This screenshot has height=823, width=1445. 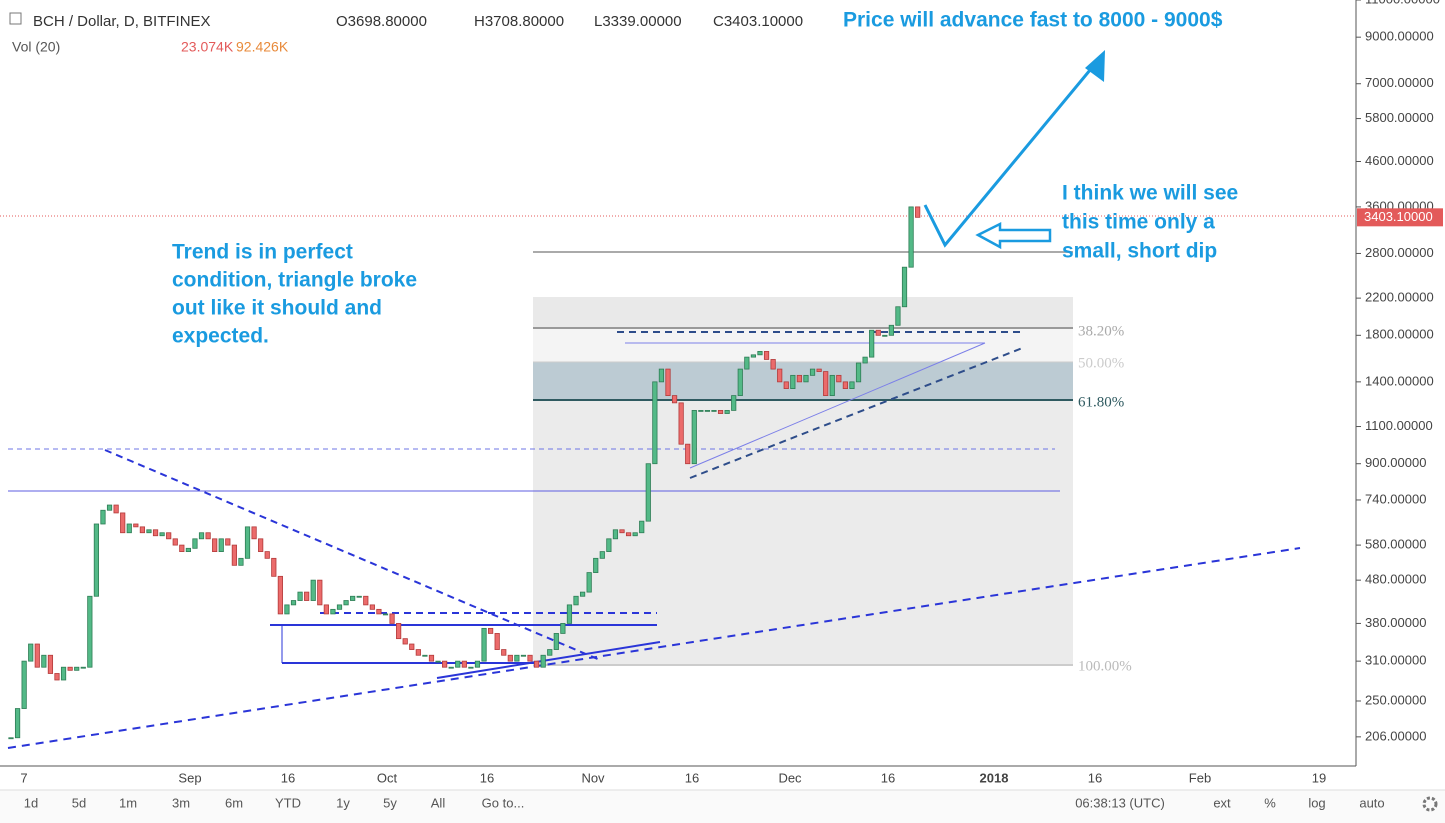 What do you see at coordinates (1399, 380) in the screenshot?
I see `price-label: 1400.00000` at bounding box center [1399, 380].